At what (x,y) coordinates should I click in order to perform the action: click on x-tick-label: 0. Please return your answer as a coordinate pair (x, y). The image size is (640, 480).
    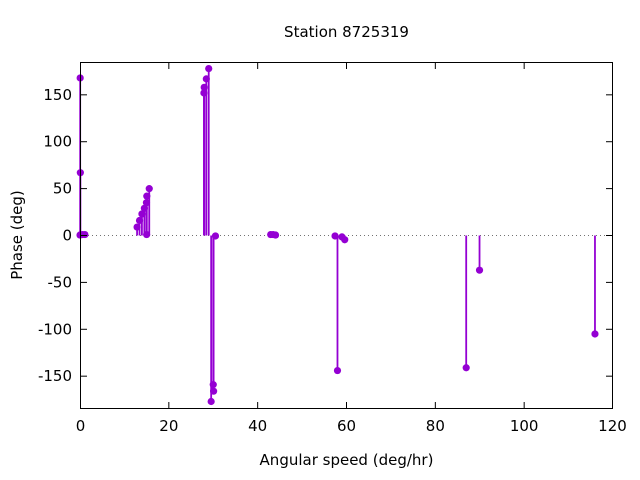
    Looking at the image, I should click on (81, 426).